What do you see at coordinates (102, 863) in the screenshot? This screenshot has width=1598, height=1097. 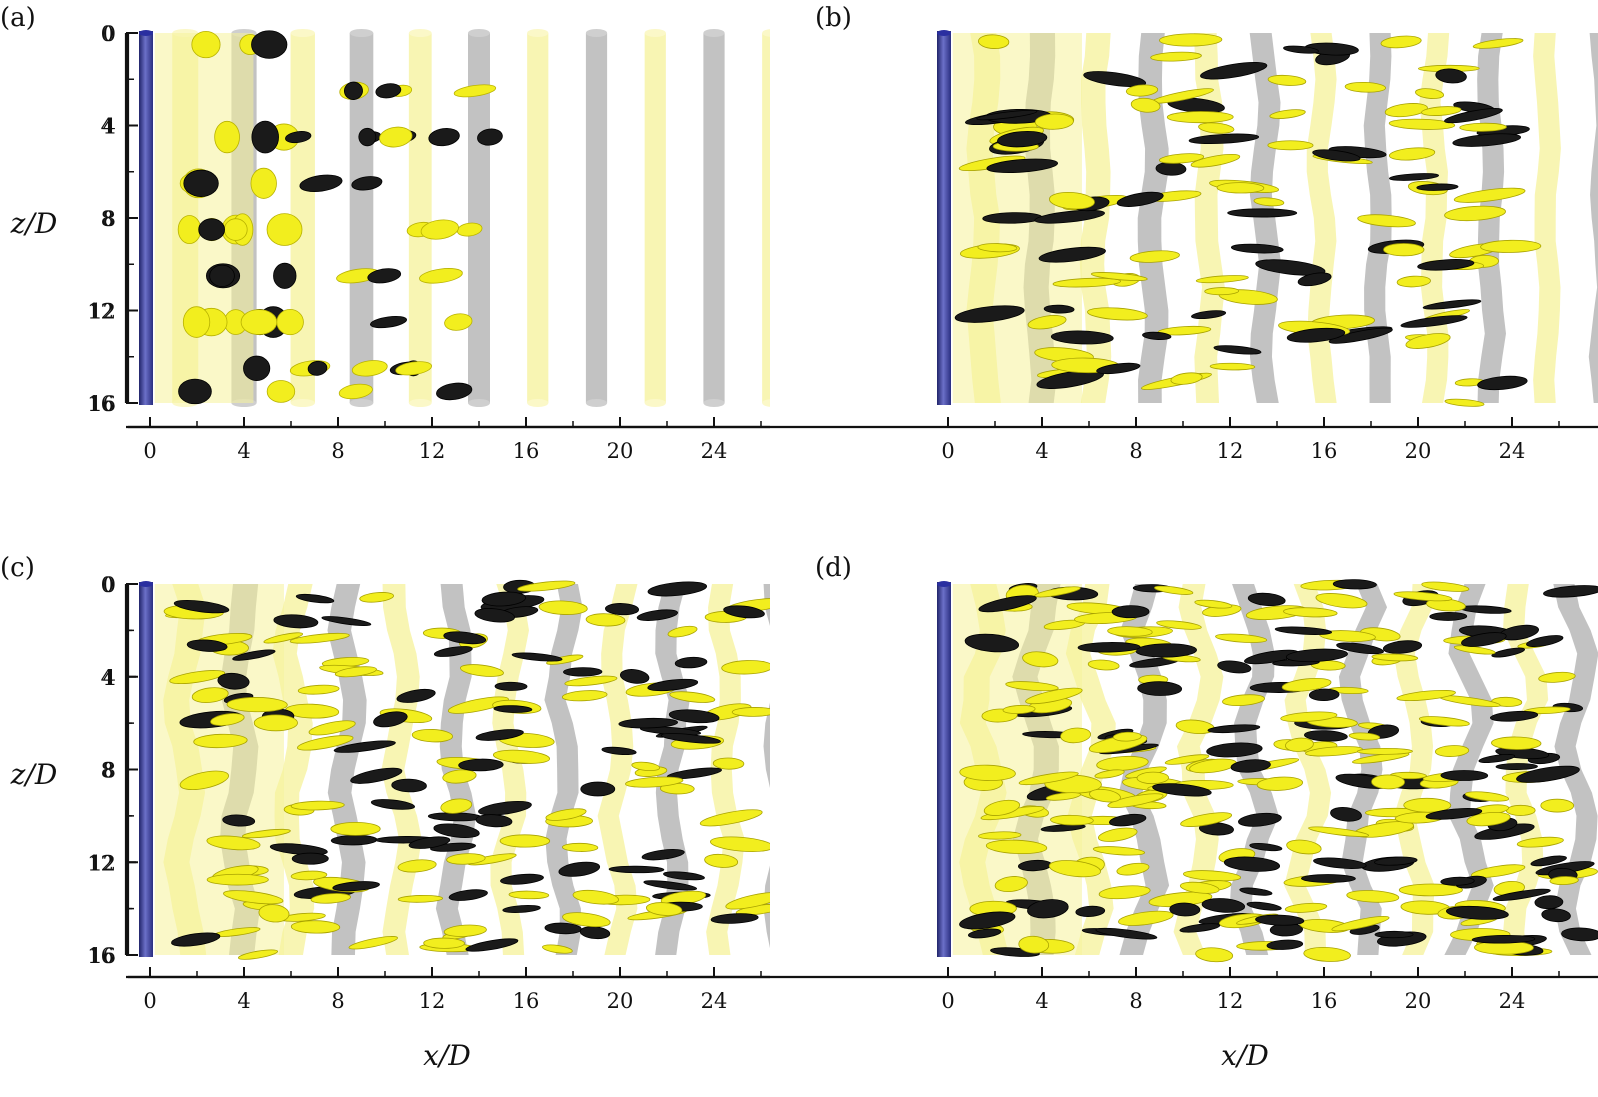 I see `z-tick-label: 12` at bounding box center [102, 863].